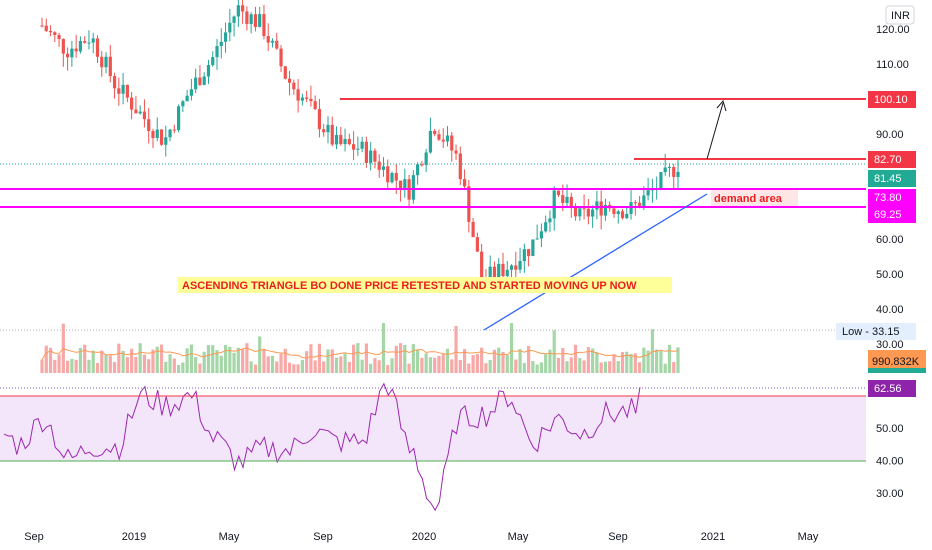  Describe the element at coordinates (890, 494) in the screenshot. I see `rsi-tick-label: 30.00` at that location.